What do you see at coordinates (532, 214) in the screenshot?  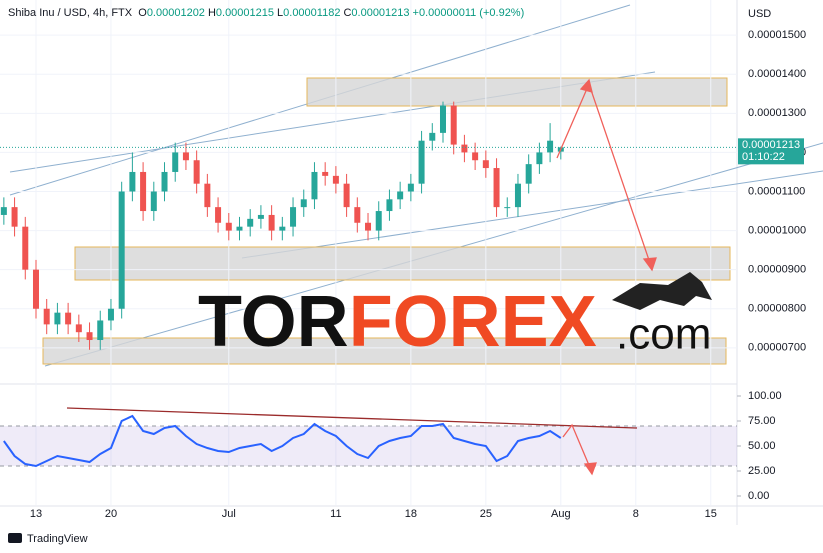 I see `trend-line` at bounding box center [532, 214].